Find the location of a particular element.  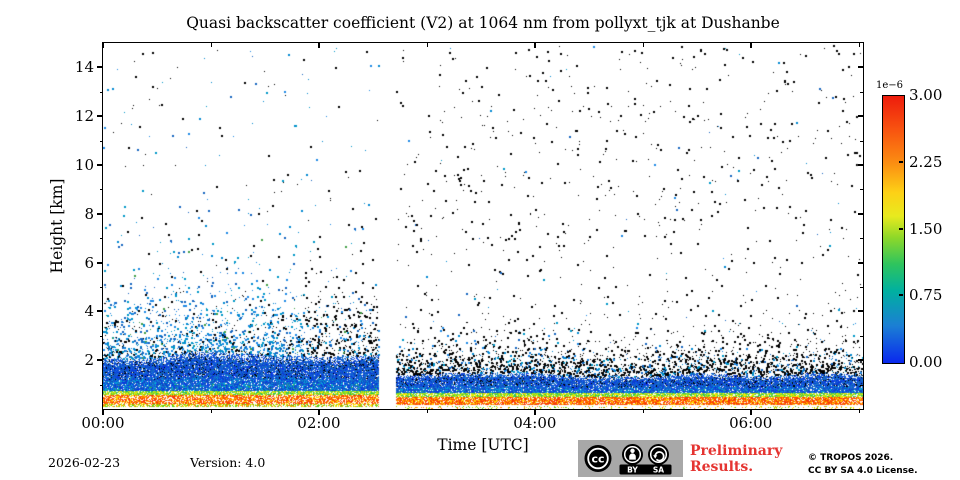

y-tick-label: 8 is located at coordinates (89, 213).